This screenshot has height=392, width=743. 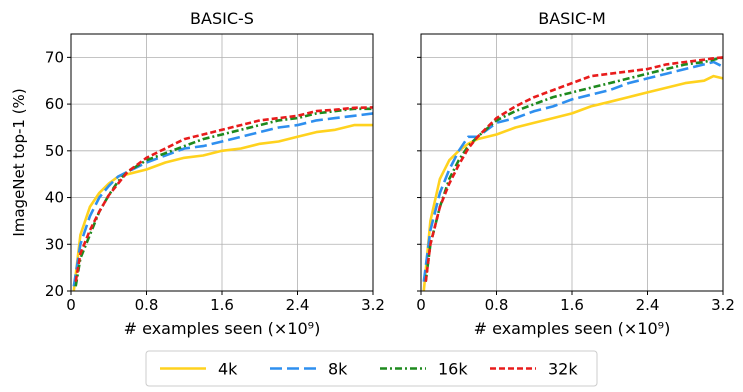 I want to click on legend-box, so click(x=371, y=368).